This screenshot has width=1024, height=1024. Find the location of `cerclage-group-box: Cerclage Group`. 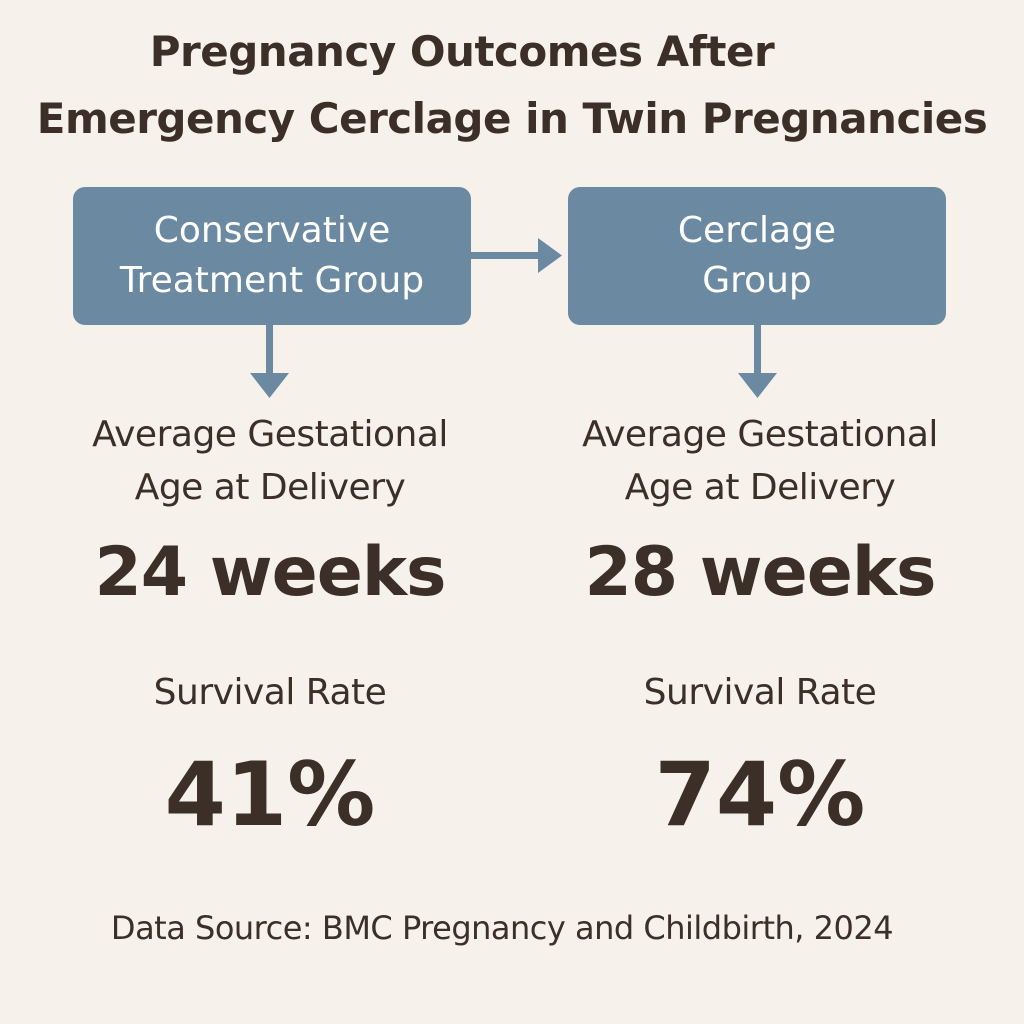

cerclage-group-box: Cerclage Group is located at coordinates (757, 256).